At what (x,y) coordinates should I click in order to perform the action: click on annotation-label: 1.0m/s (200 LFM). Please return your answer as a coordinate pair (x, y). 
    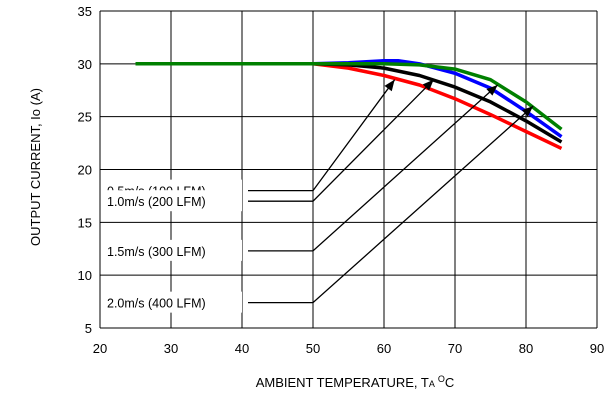
    Looking at the image, I should click on (156, 202).